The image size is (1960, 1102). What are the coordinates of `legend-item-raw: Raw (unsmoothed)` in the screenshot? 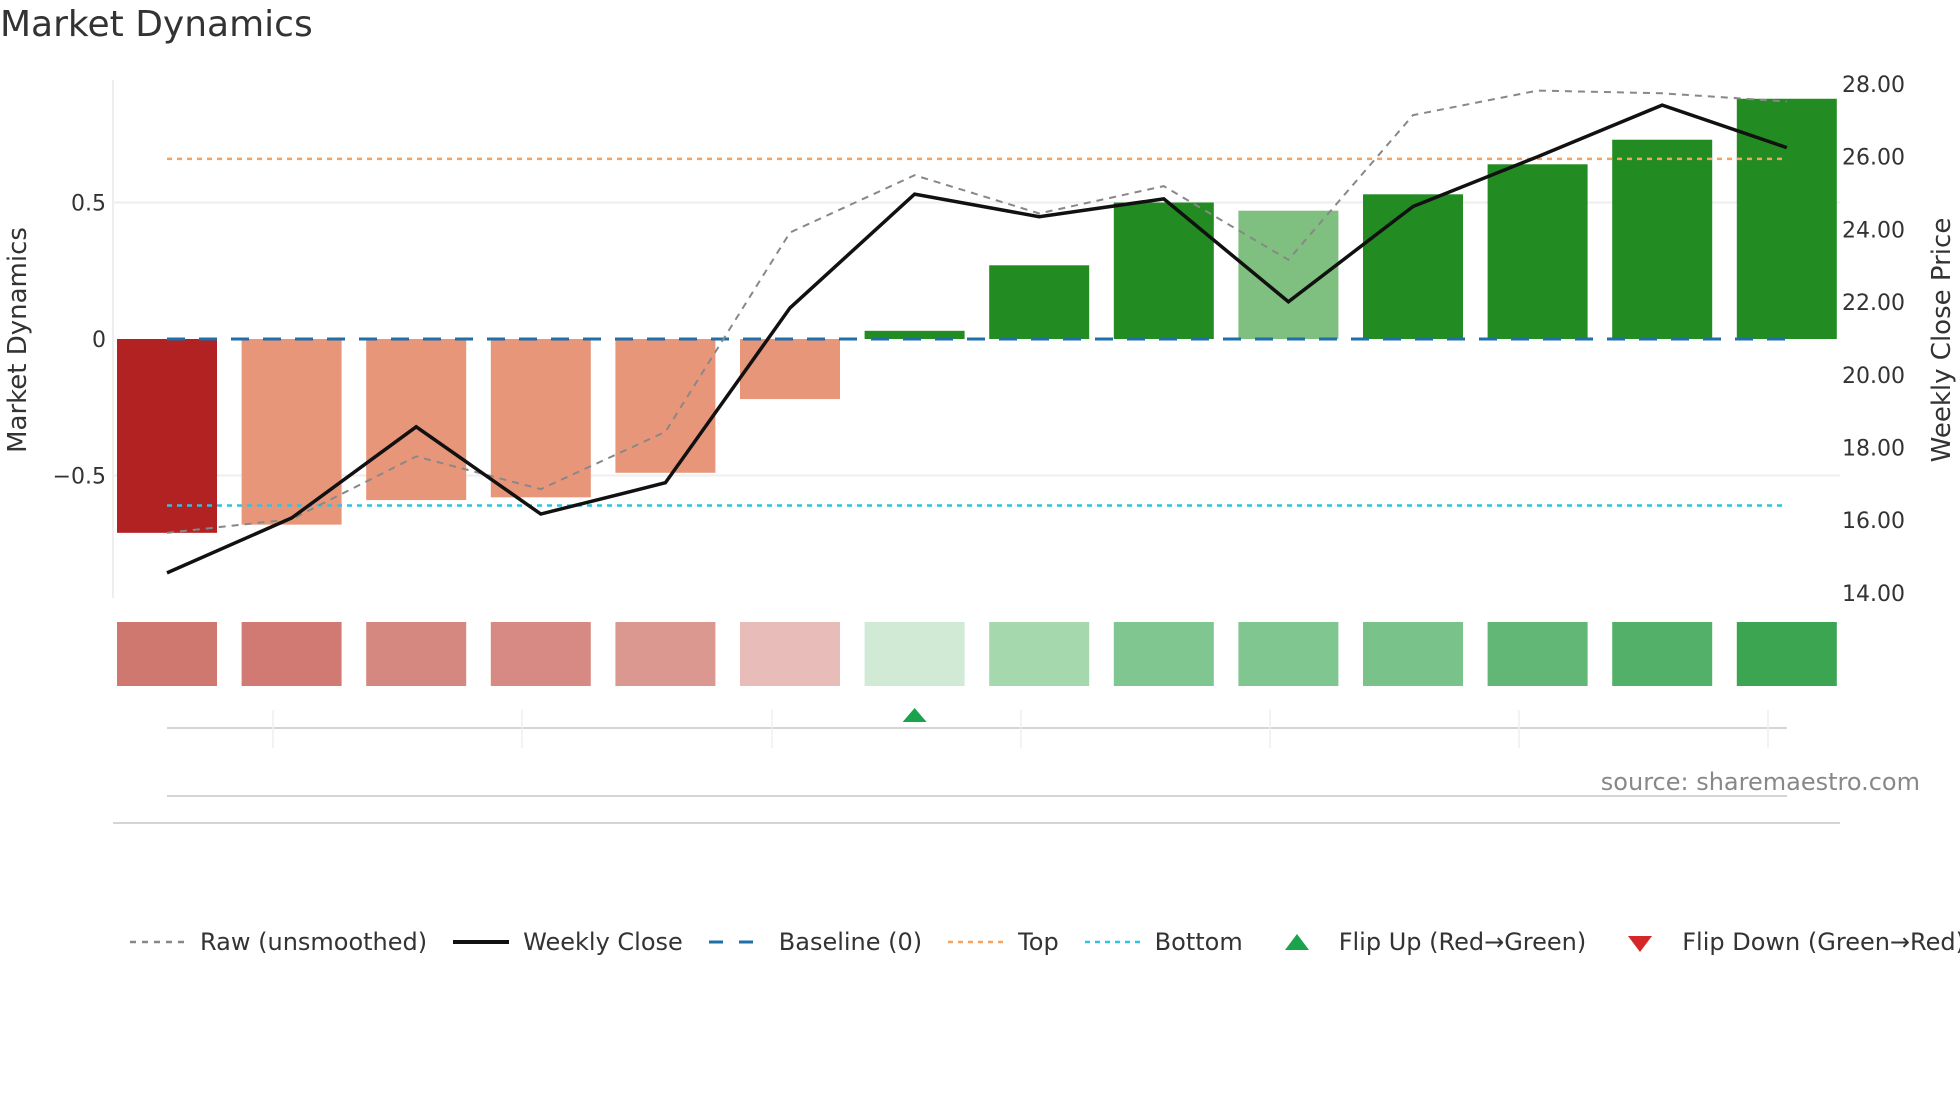 It's located at (277, 942).